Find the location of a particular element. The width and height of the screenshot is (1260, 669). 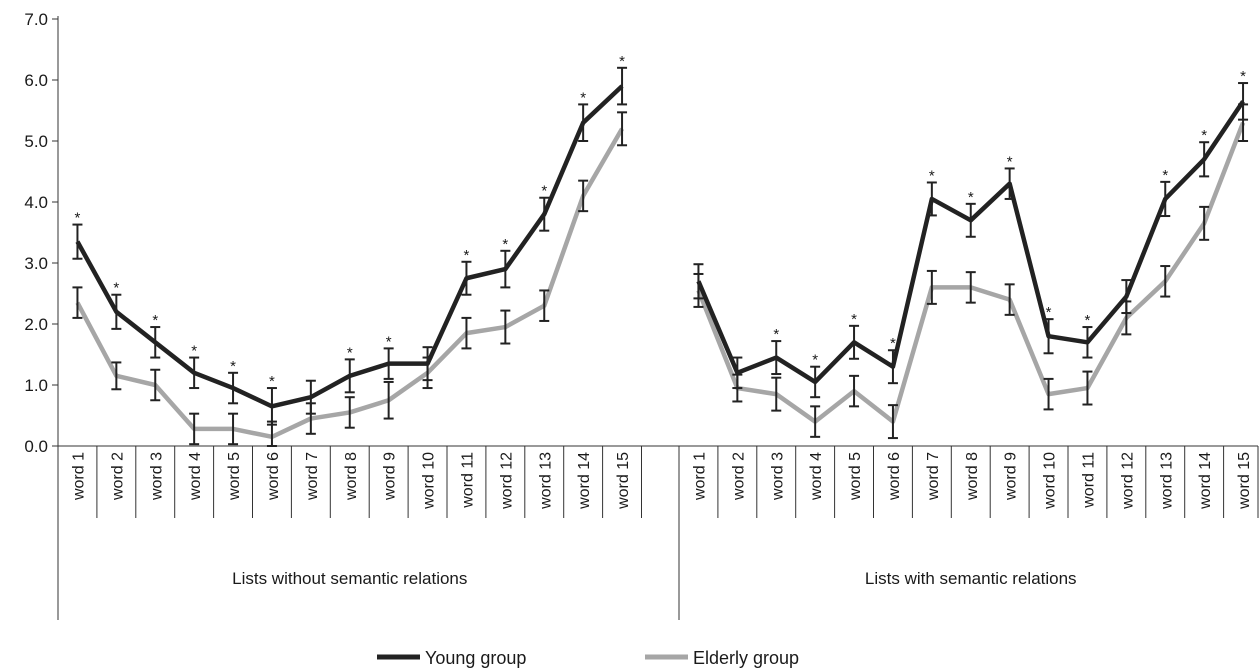

y-tick-label: 2.0 is located at coordinates (36, 324).